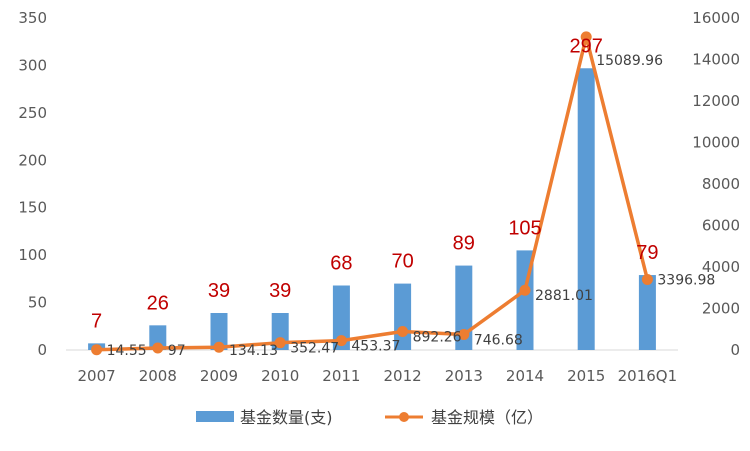 The width and height of the screenshot is (750, 451). What do you see at coordinates (32, 18) in the screenshot?
I see `left-axis-tick-label: 350` at bounding box center [32, 18].